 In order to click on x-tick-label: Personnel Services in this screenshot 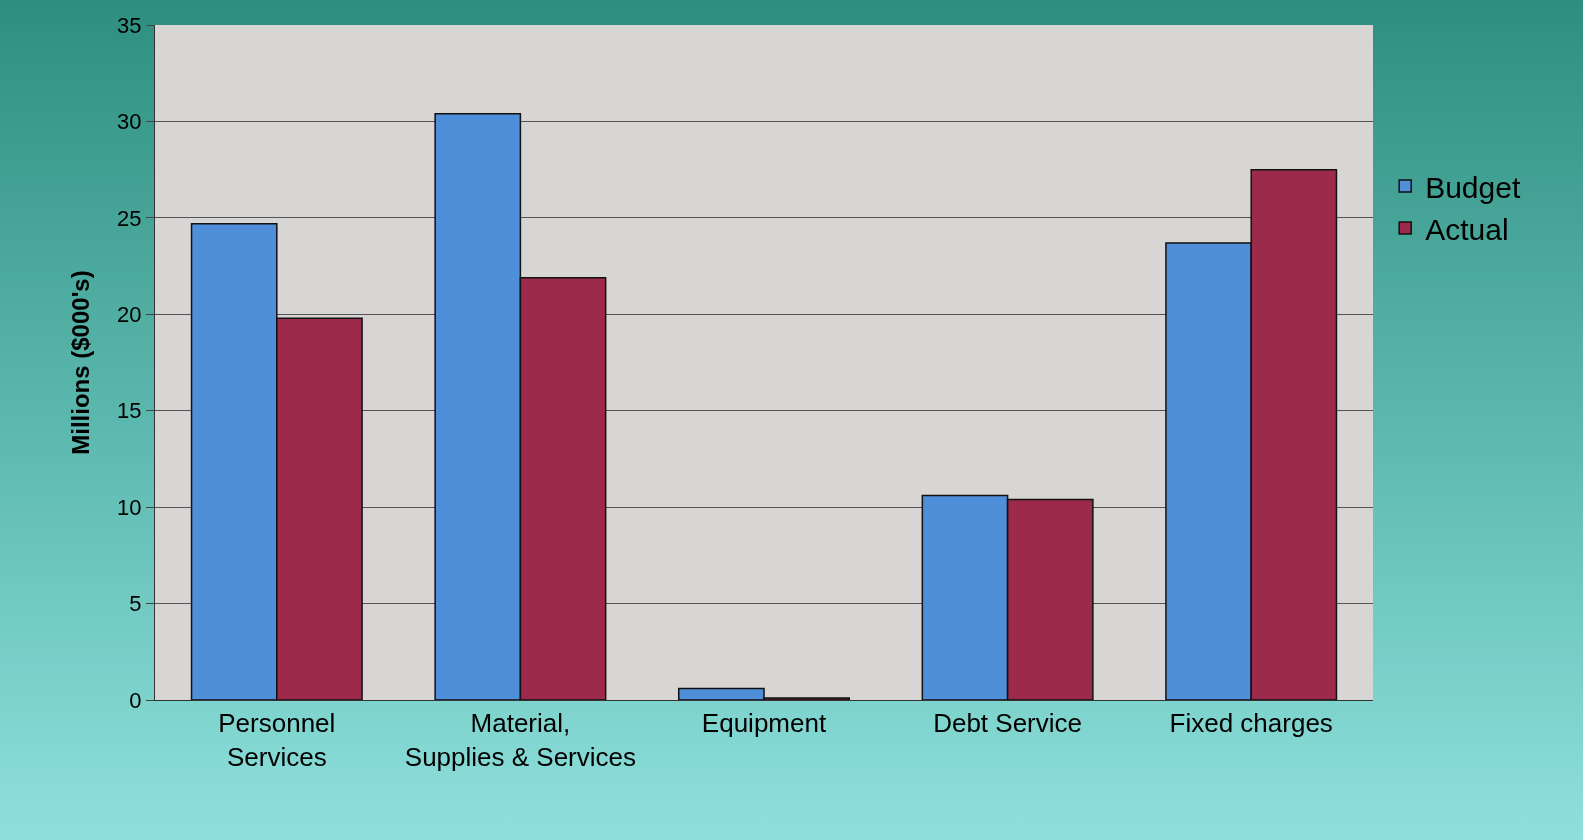, I will do `click(277, 740)`.